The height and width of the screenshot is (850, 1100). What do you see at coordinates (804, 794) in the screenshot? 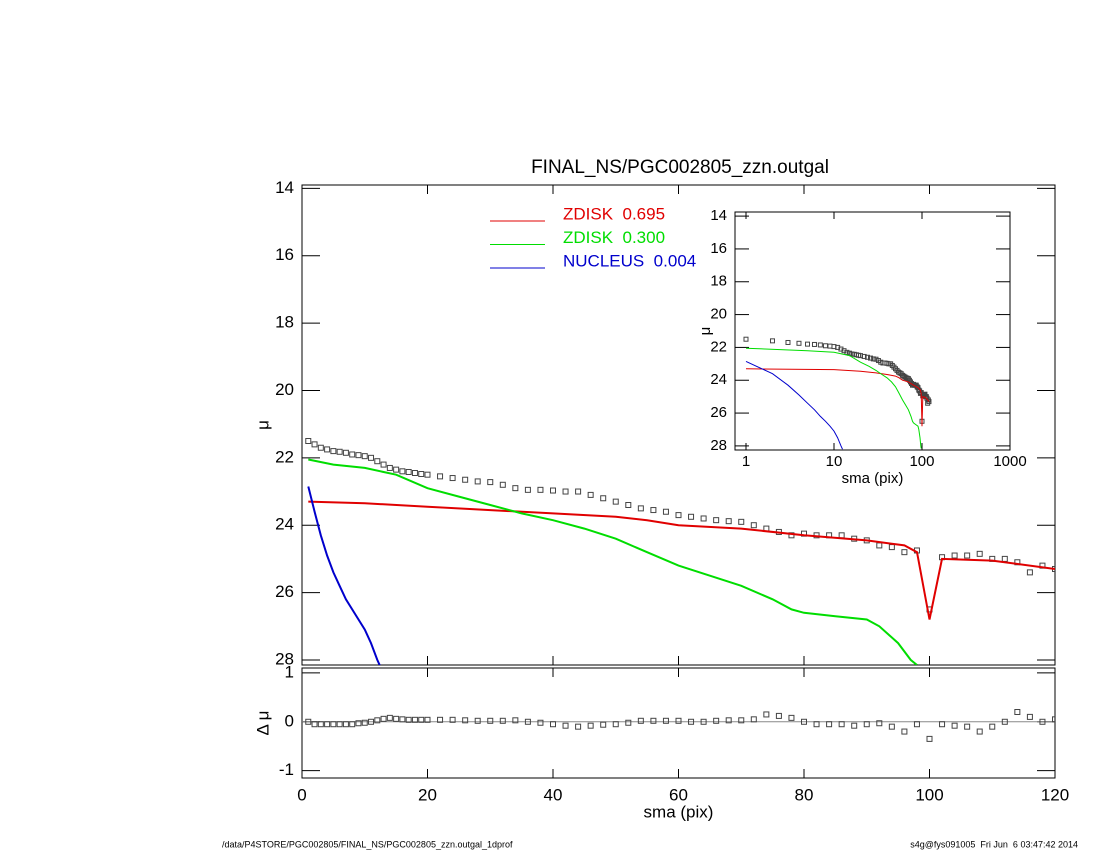
I see `x-tick-label: 80` at bounding box center [804, 794].